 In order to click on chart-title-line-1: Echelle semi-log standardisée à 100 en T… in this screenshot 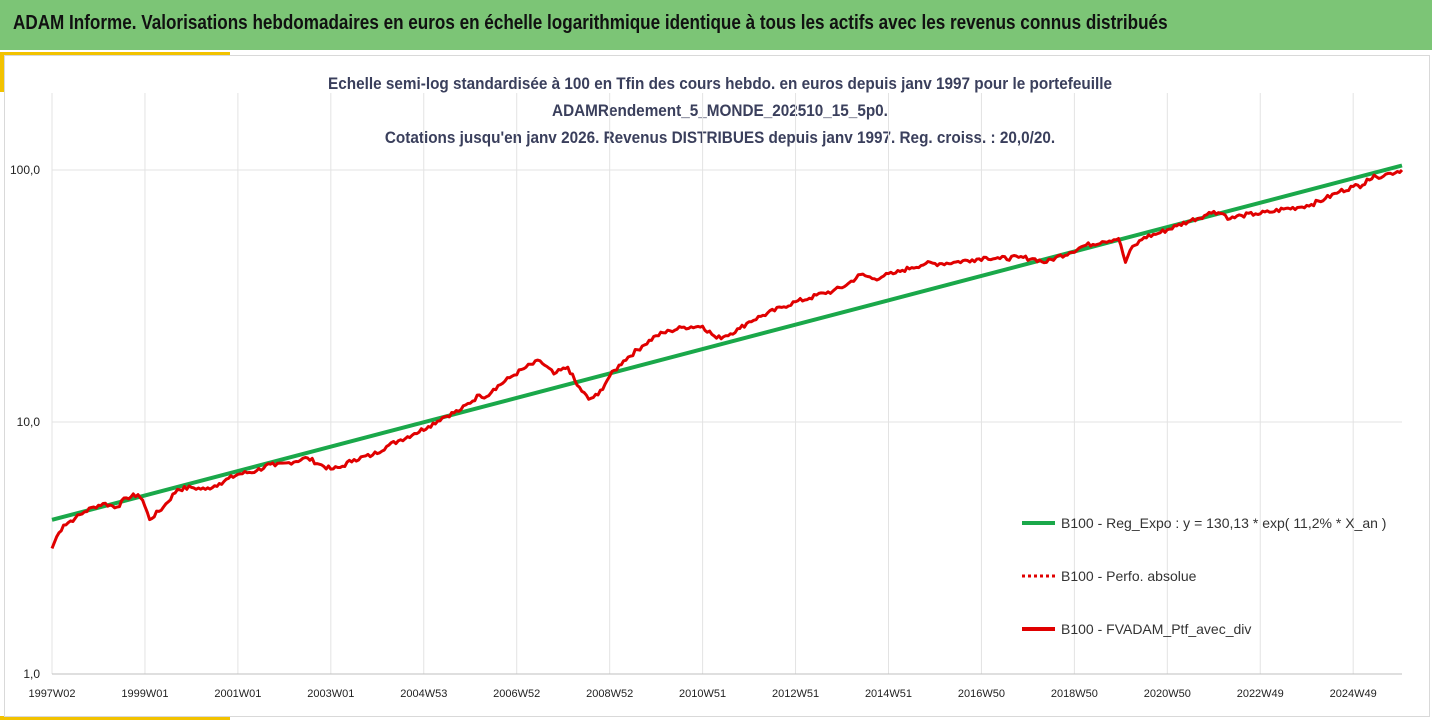, I will do `click(720, 83)`.